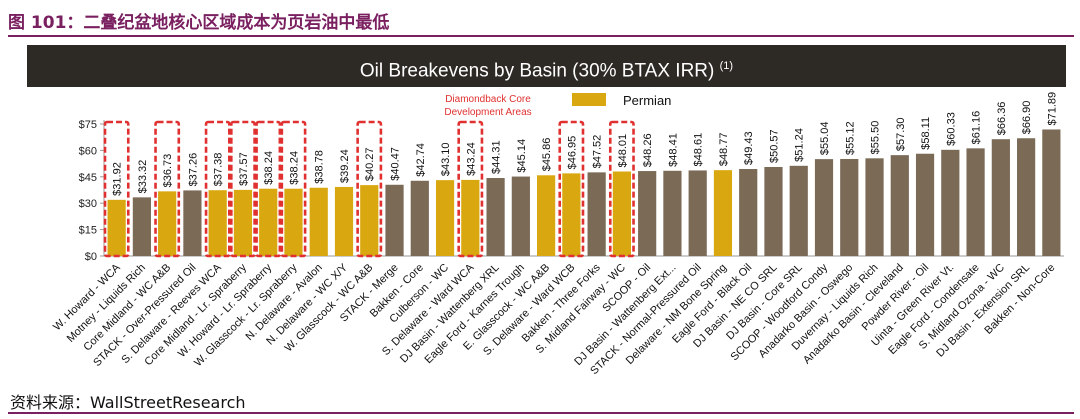 This screenshot has height=419, width=1080. Describe the element at coordinates (88, 125) in the screenshot. I see `y-tick-label: $75` at that location.